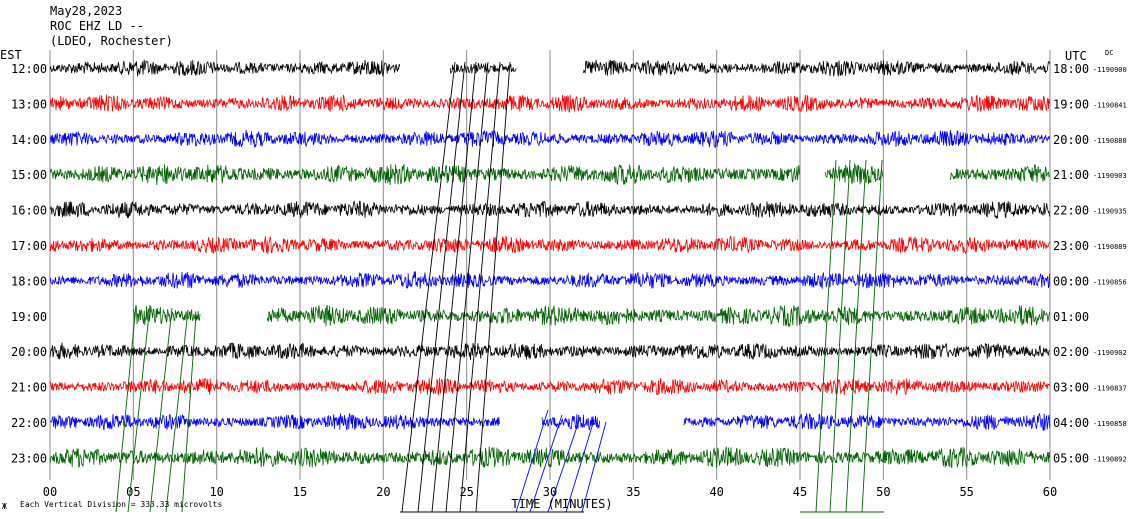 The image size is (1130, 519). Describe the element at coordinates (1110, 424) in the screenshot. I see `dc-offset-label: -1190858` at that location.